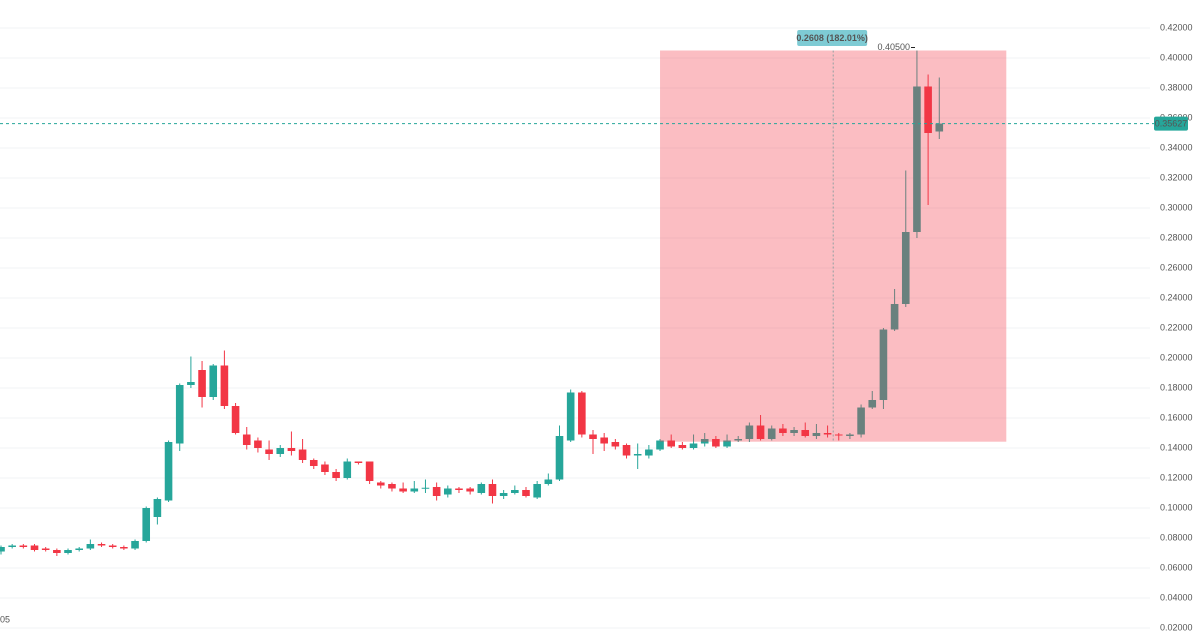 The width and height of the screenshot is (1199, 637). What do you see at coordinates (1176, 447) in the screenshot?
I see `y-tick-label: 0.14000` at bounding box center [1176, 447].